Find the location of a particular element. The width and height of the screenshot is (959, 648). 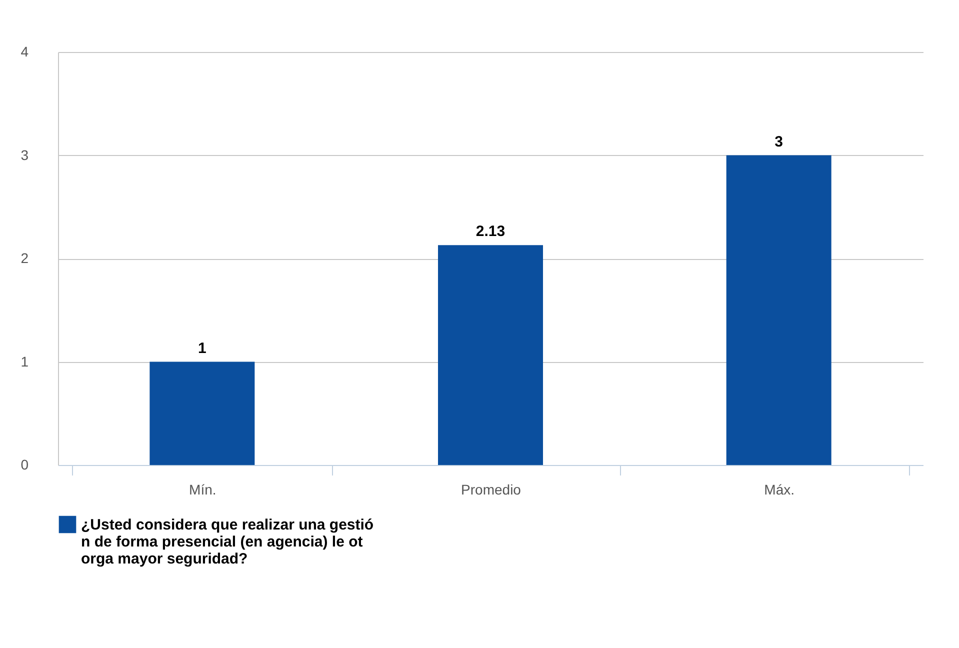

y-tick-label: 3 is located at coordinates (24, 154).